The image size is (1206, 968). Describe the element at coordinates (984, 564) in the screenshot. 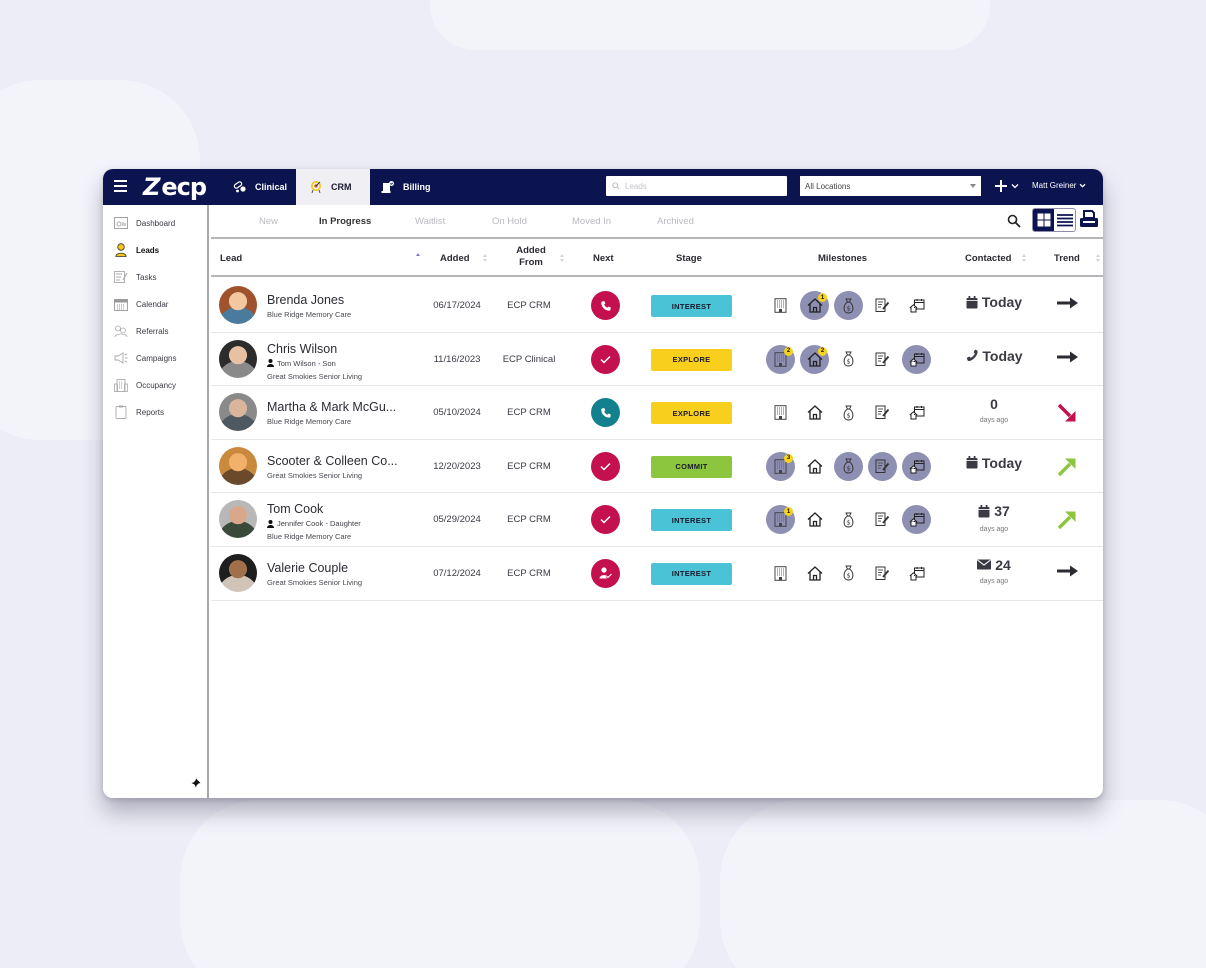

I see `envelope-icon` at that location.